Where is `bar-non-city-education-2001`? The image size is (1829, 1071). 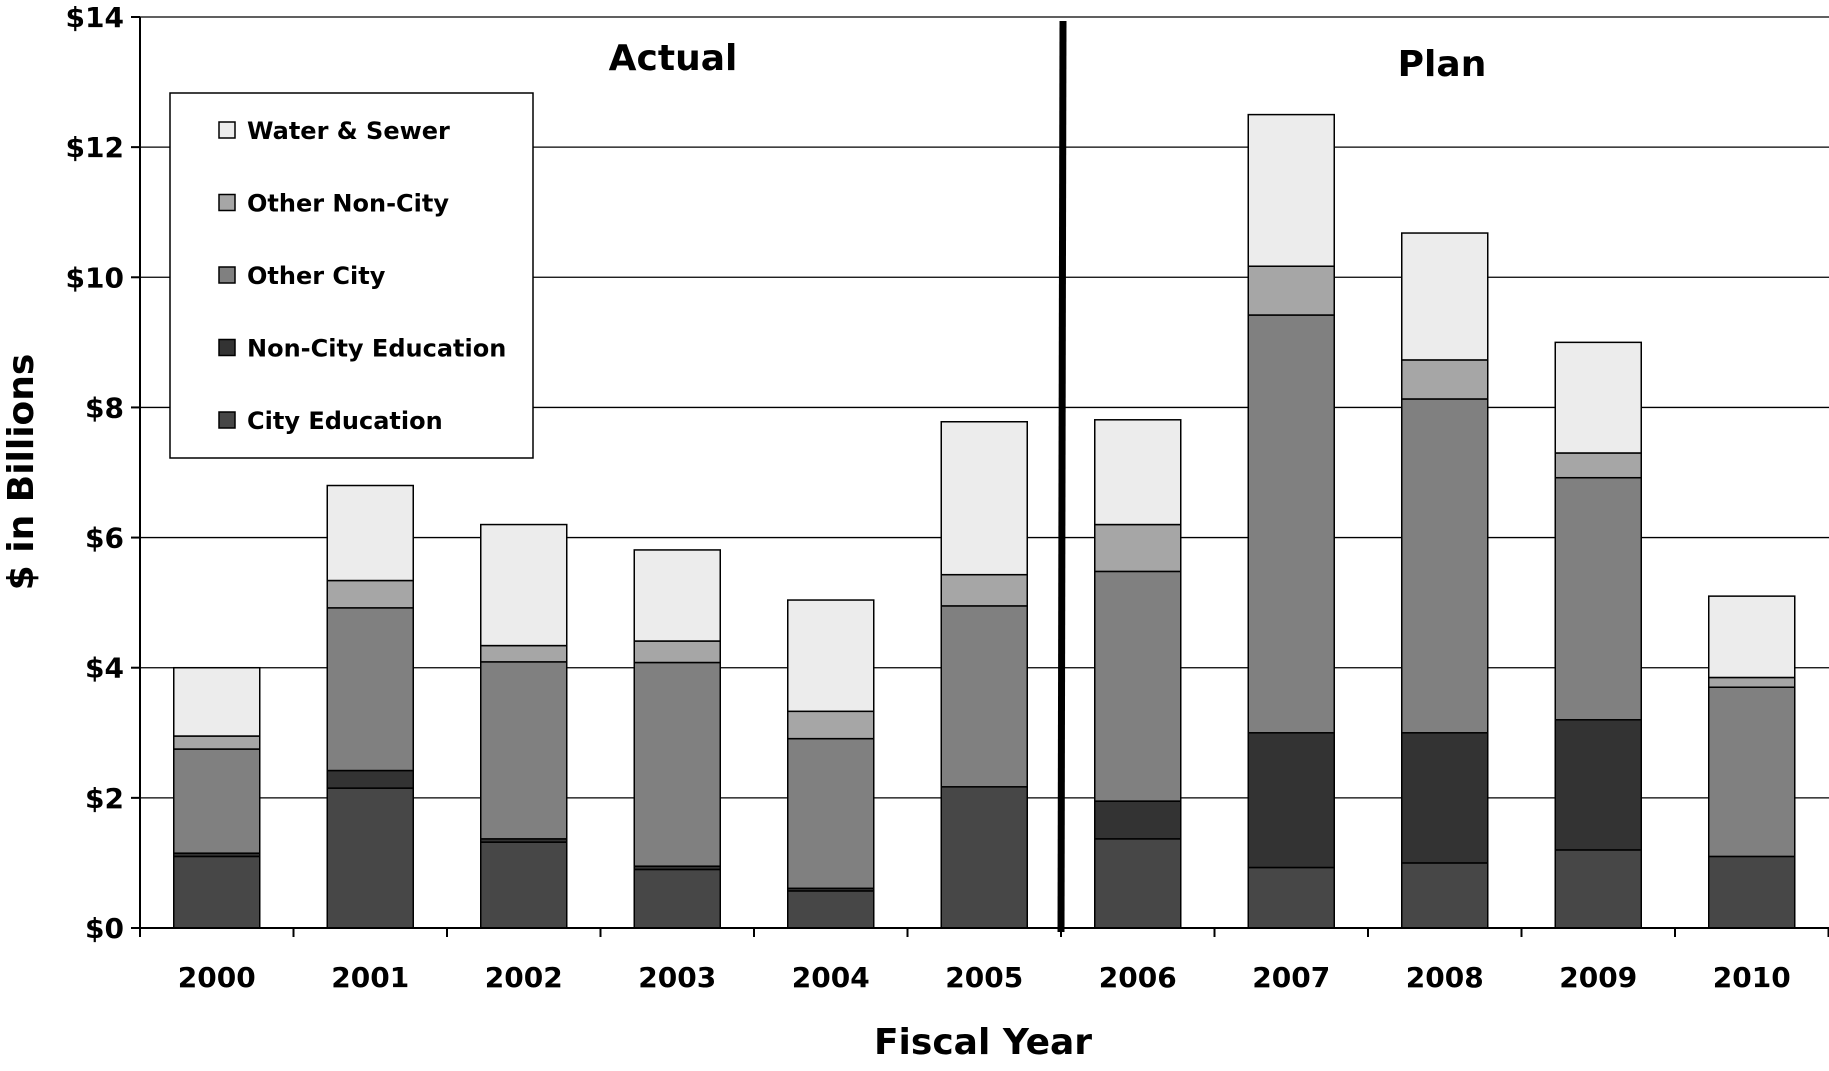 bar-non-city-education-2001 is located at coordinates (370, 779).